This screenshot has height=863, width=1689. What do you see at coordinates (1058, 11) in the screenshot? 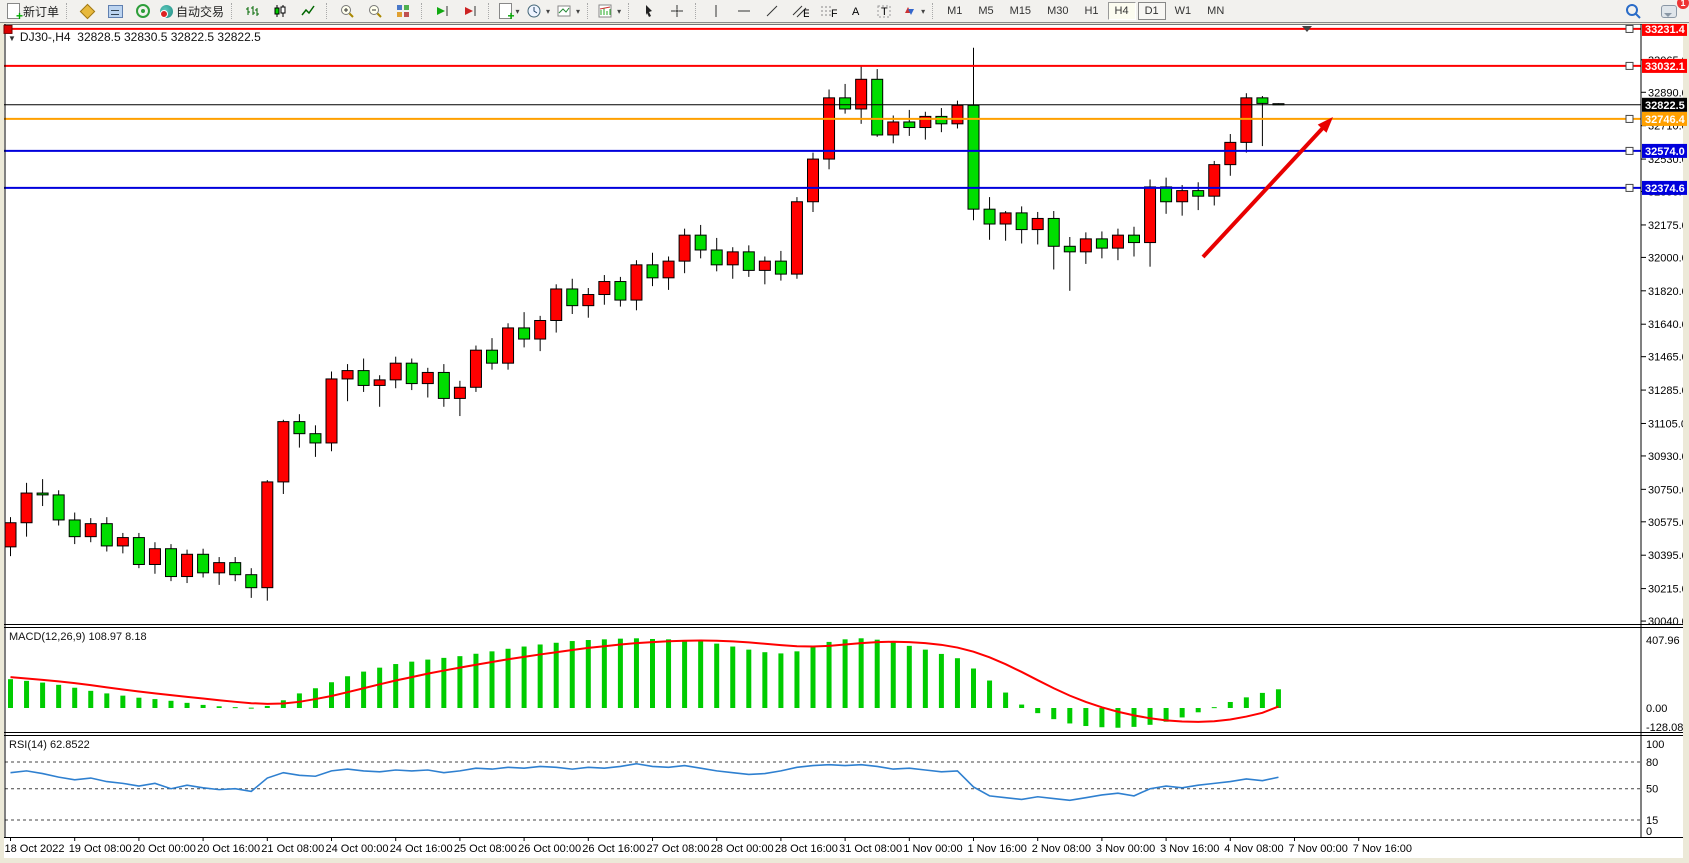
I see `timeframe-m30: M30` at bounding box center [1058, 11].